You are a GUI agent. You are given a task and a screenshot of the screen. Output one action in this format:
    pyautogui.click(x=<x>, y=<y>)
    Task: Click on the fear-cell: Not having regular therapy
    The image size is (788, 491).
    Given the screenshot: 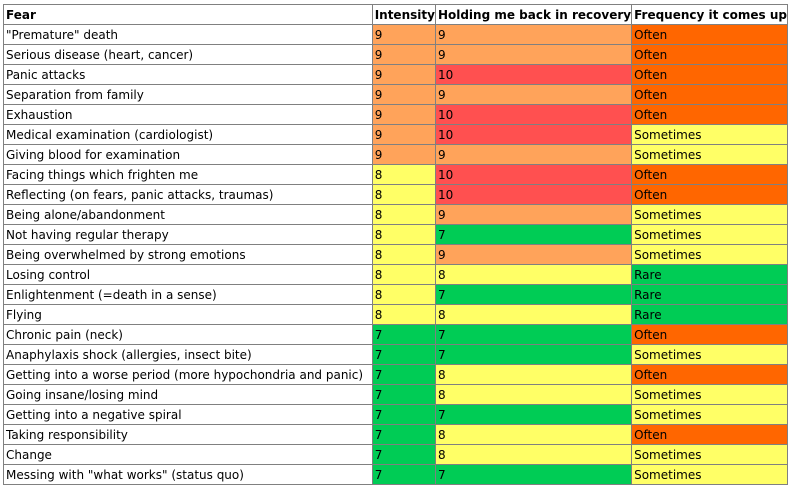 What is the action you would take?
    pyautogui.click(x=188, y=234)
    